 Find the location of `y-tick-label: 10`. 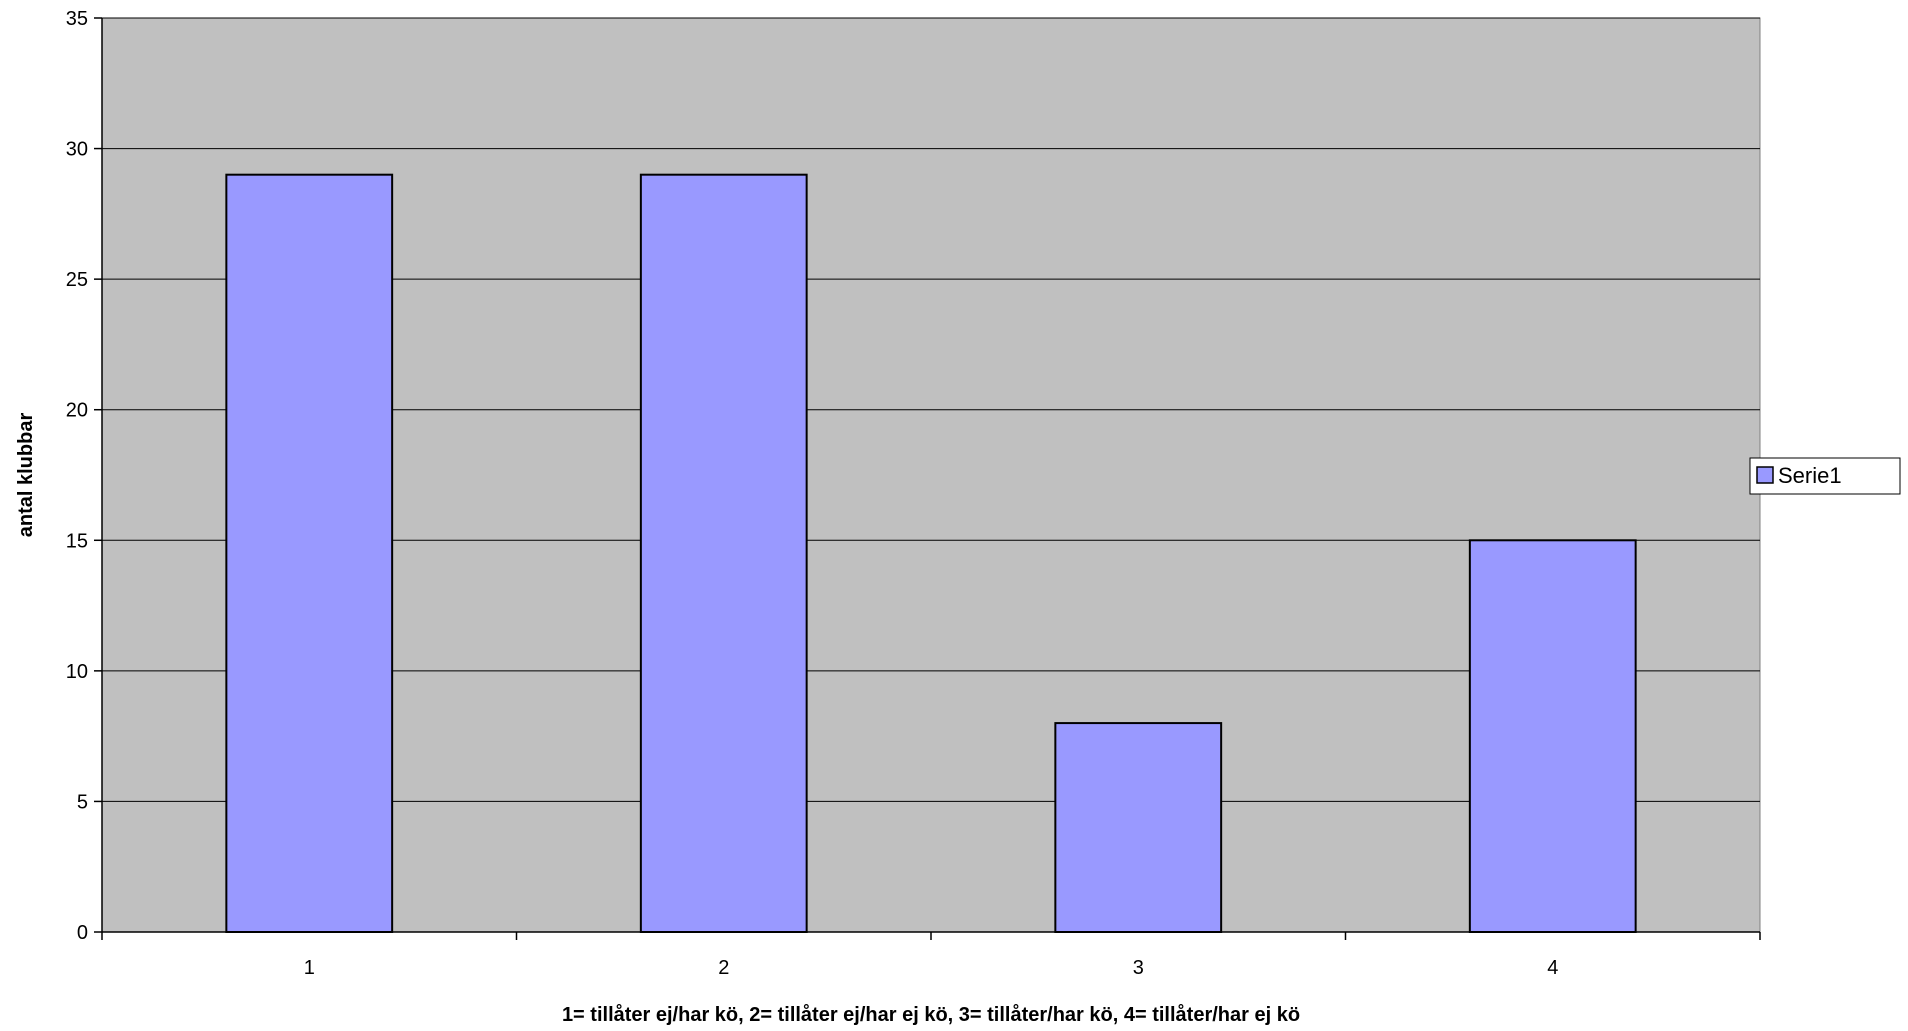

y-tick-label: 10 is located at coordinates (77, 672).